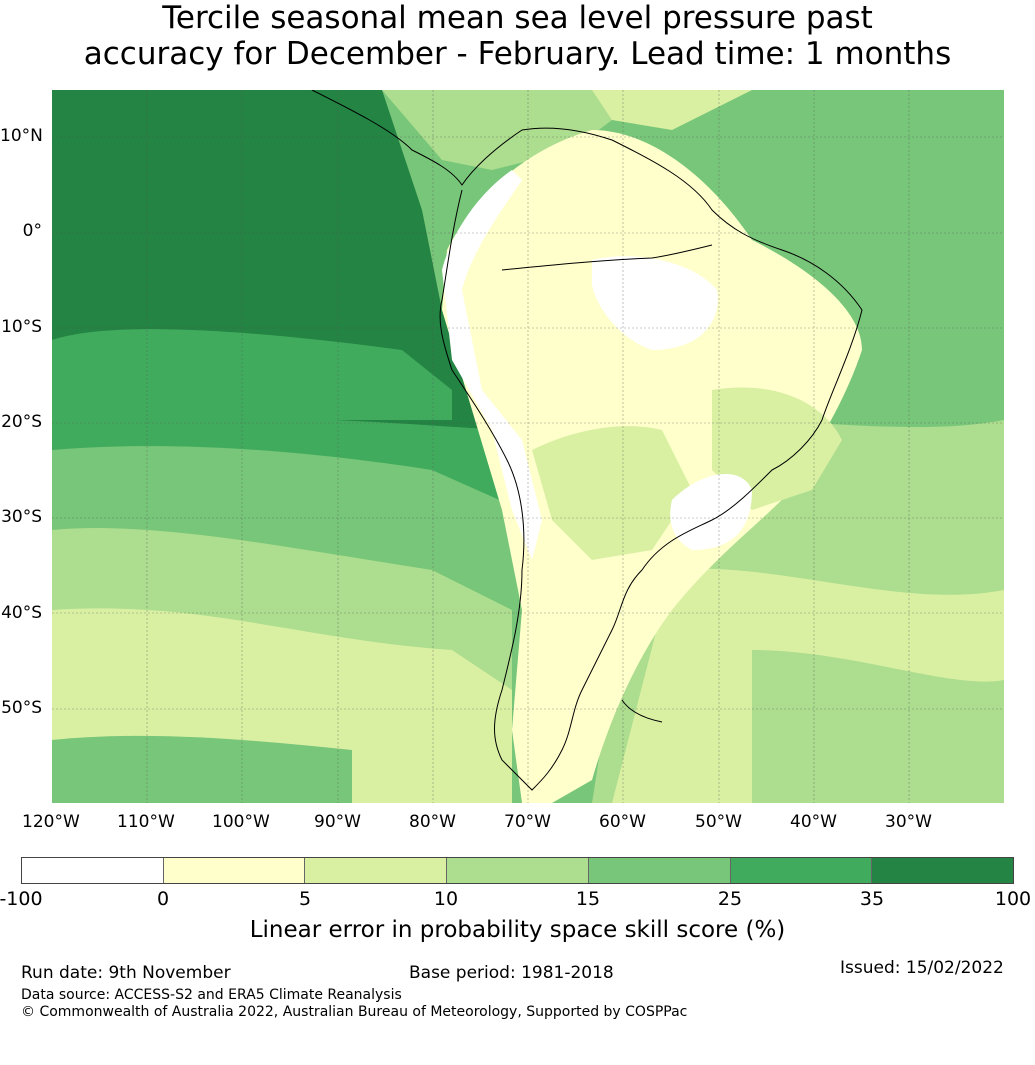 Image resolution: width=1035 pixels, height=1065 pixels. I want to click on colorbar, so click(517, 870).